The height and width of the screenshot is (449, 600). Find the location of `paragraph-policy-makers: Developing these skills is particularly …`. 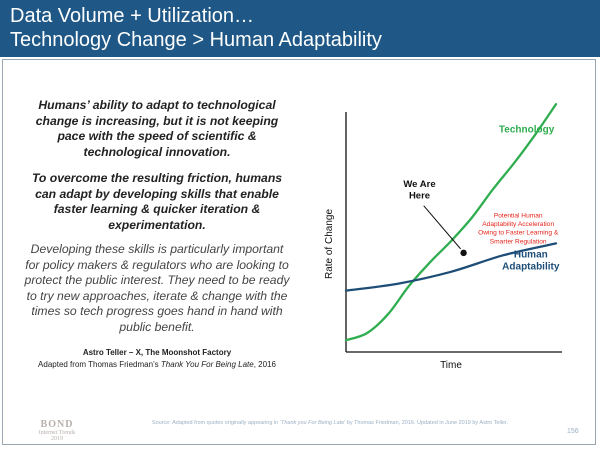

paragraph-policy-makers: Developing these skills is particularly … is located at coordinates (157, 288).